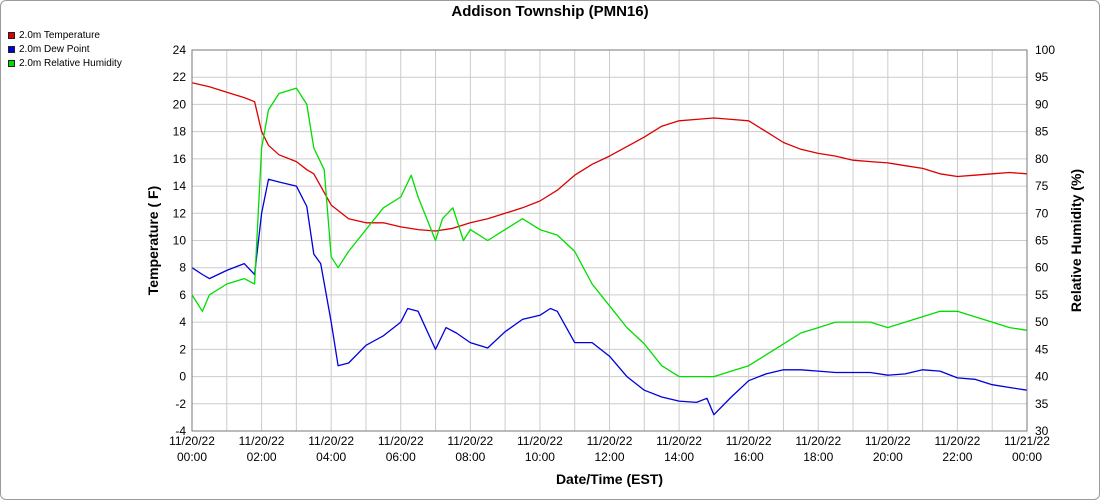 The height and width of the screenshot is (500, 1100). Describe the element at coordinates (180, 104) in the screenshot. I see `left-tick-label: 20` at that location.